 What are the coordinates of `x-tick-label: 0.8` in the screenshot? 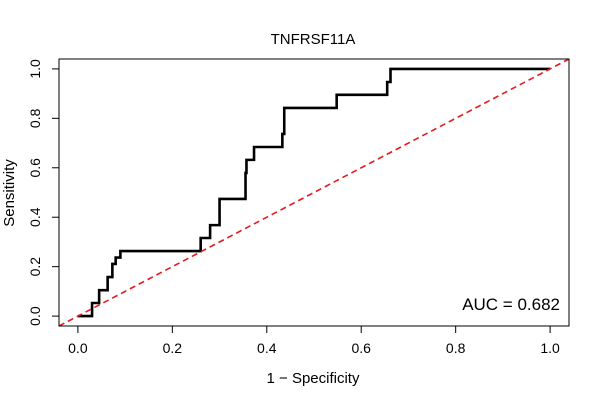 It's located at (456, 348).